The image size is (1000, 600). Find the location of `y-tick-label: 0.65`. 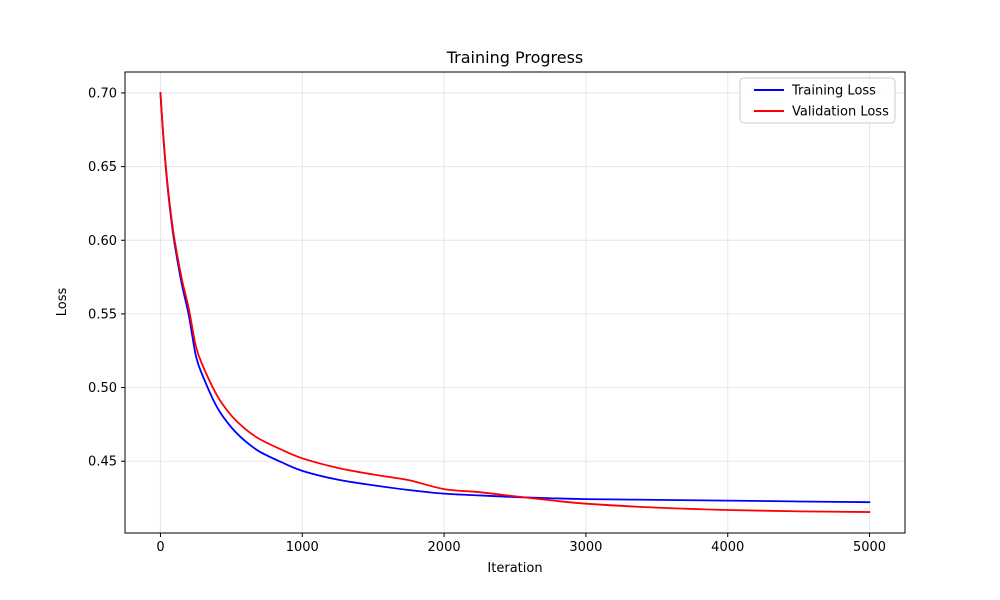

y-tick-label: 0.65 is located at coordinates (102, 167).